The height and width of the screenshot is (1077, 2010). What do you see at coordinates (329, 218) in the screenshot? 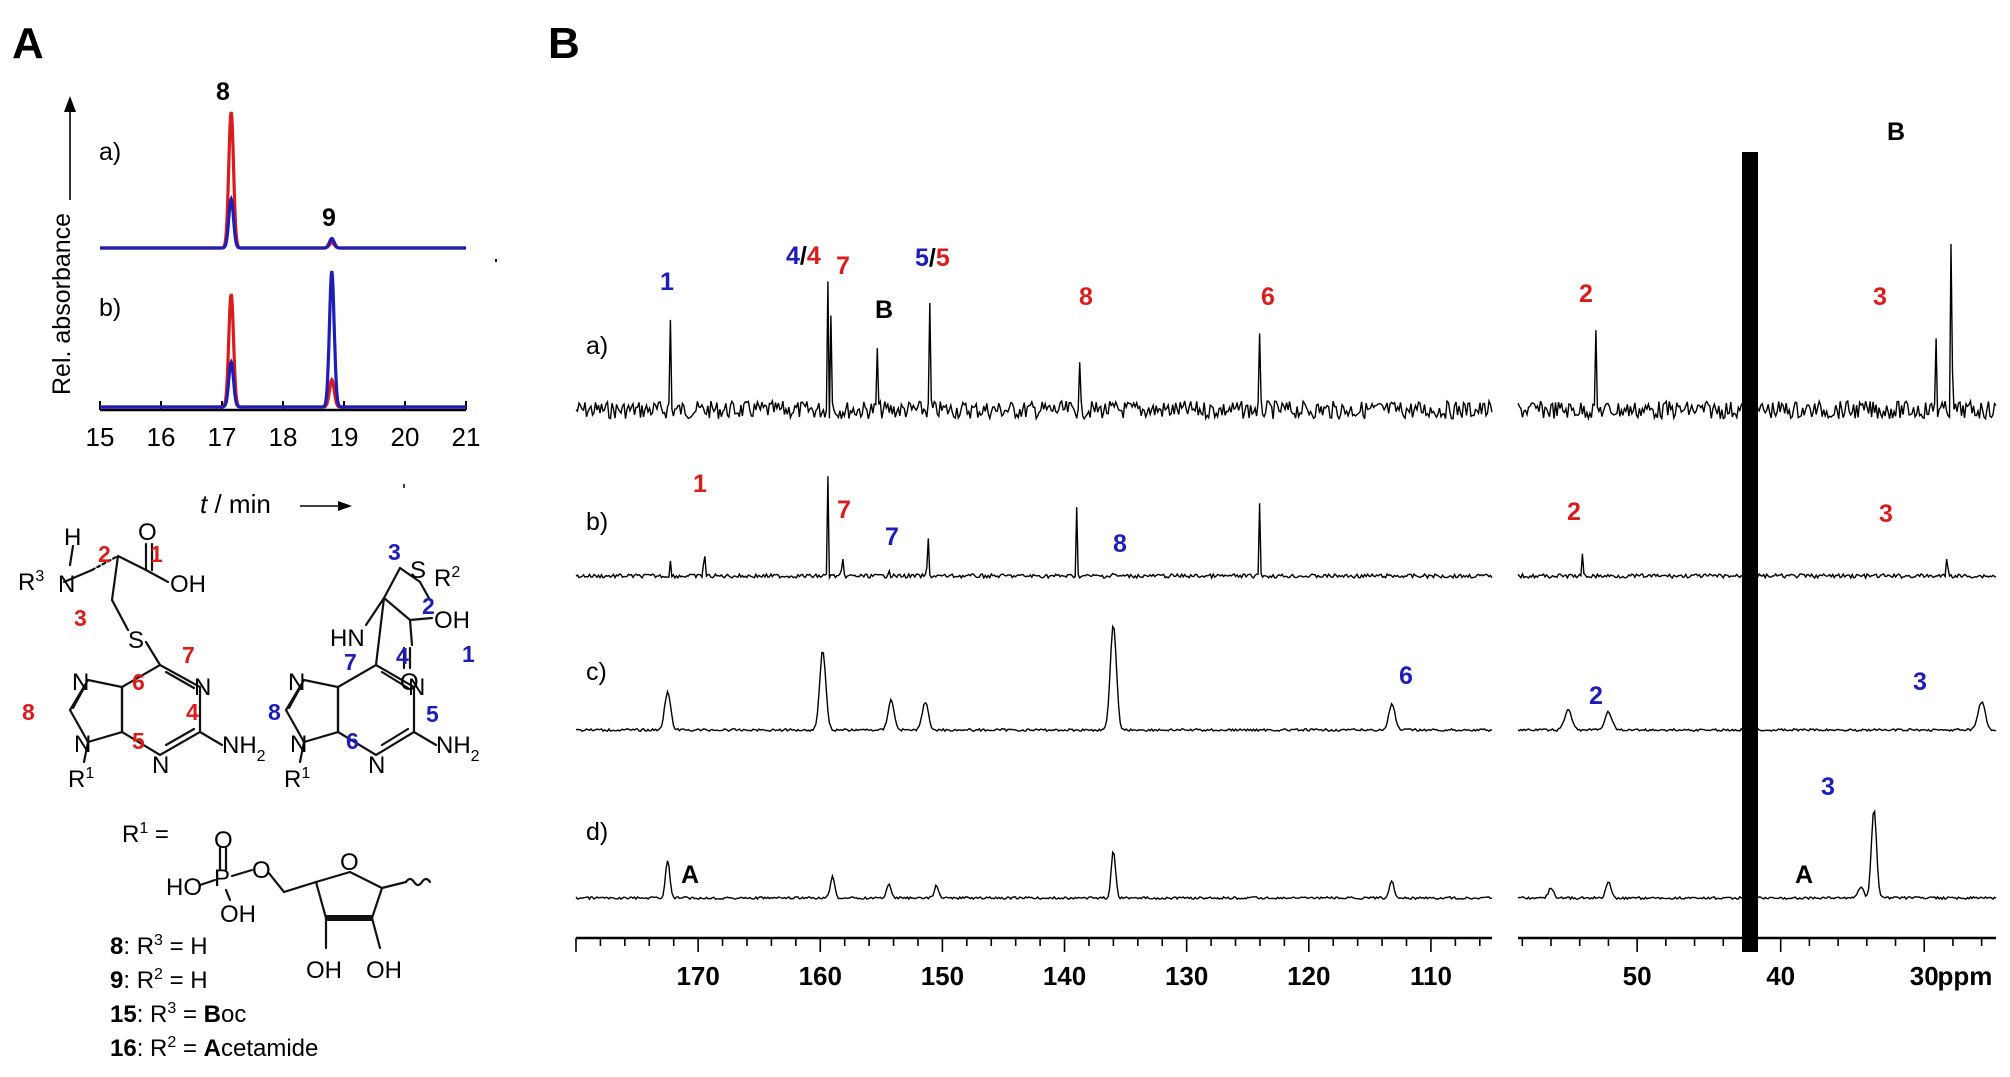
I see `peak-label-9: 9` at bounding box center [329, 218].